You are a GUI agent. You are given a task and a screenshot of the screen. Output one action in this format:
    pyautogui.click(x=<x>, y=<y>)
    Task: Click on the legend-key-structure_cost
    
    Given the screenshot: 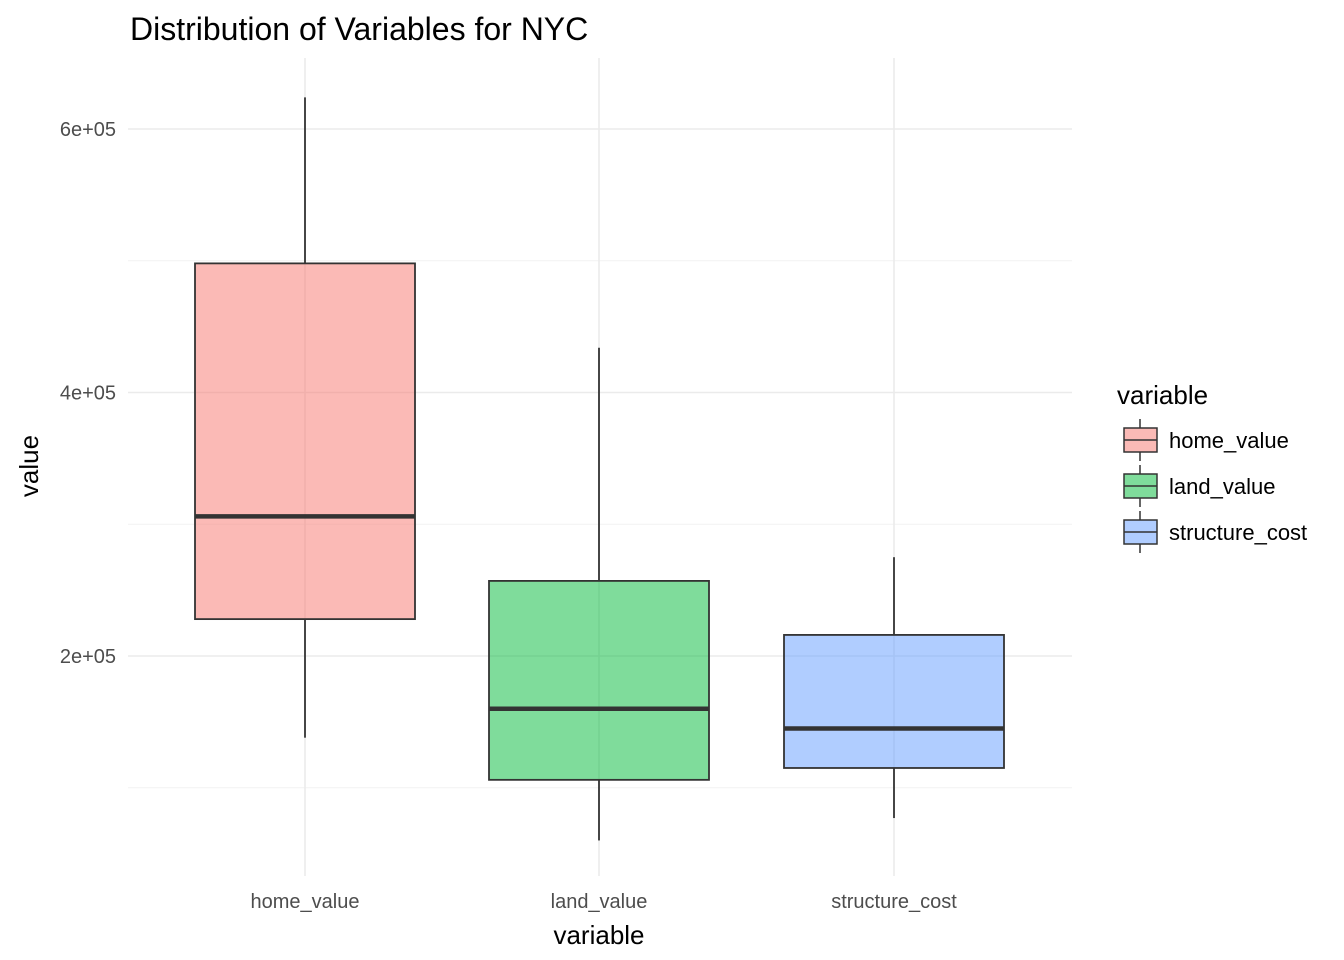 What is the action you would take?
    pyautogui.click(x=1140, y=532)
    